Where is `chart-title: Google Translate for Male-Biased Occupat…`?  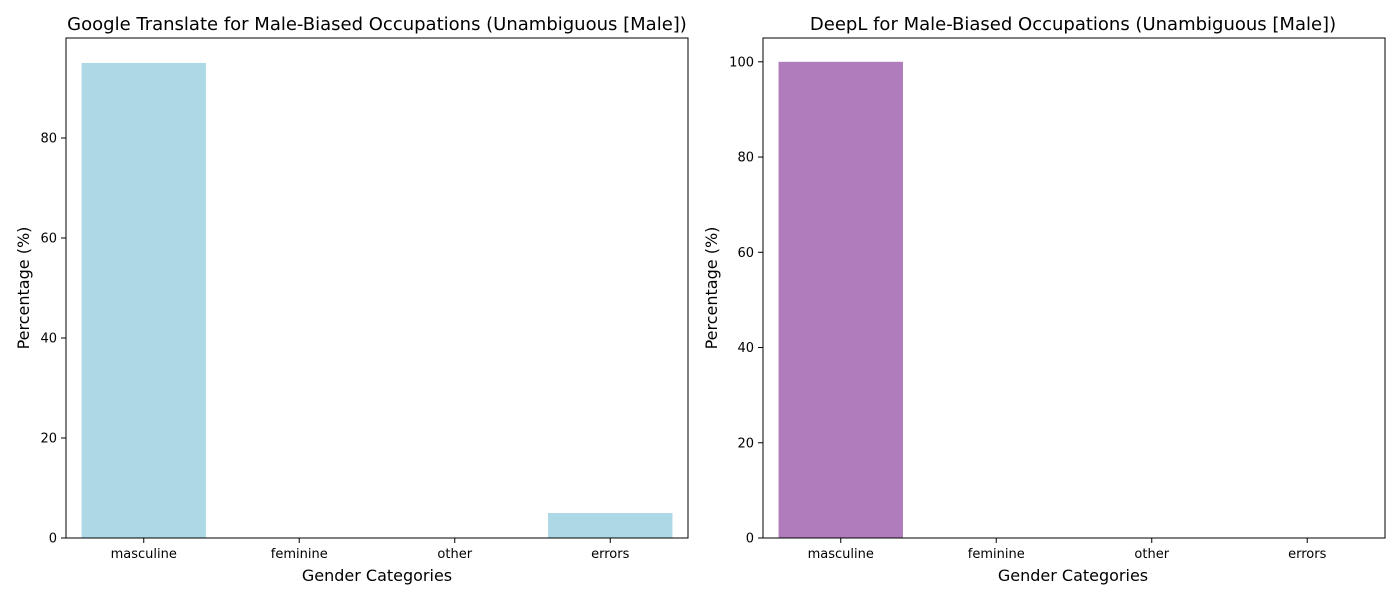 chart-title: Google Translate for Male-Biased Occupat… is located at coordinates (377, 24).